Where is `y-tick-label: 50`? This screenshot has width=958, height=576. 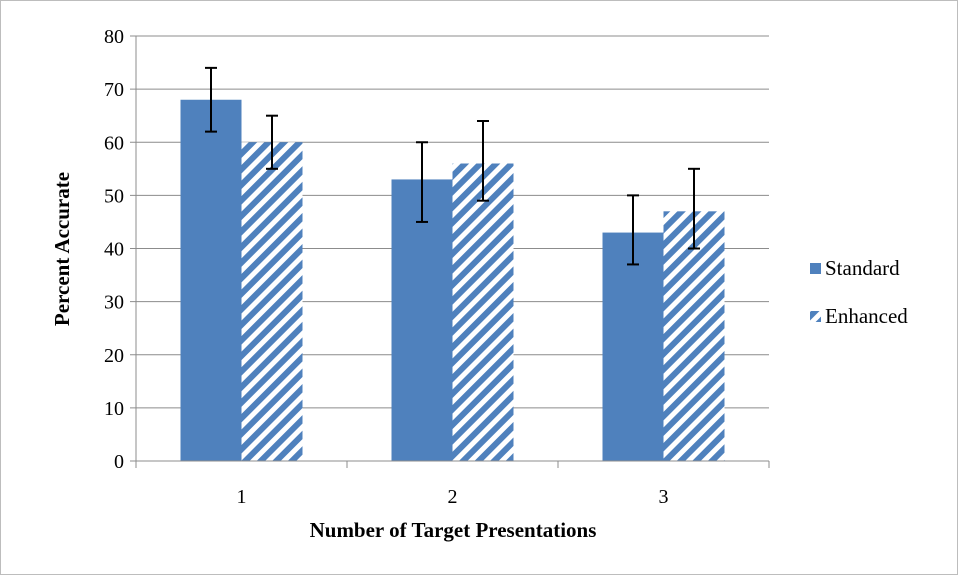 y-tick-label: 50 is located at coordinates (114, 196).